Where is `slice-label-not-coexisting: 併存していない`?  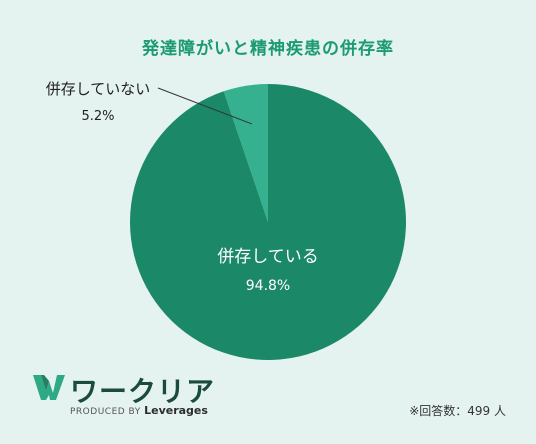
slice-label-not-coexisting: 併存していない is located at coordinates (98, 89).